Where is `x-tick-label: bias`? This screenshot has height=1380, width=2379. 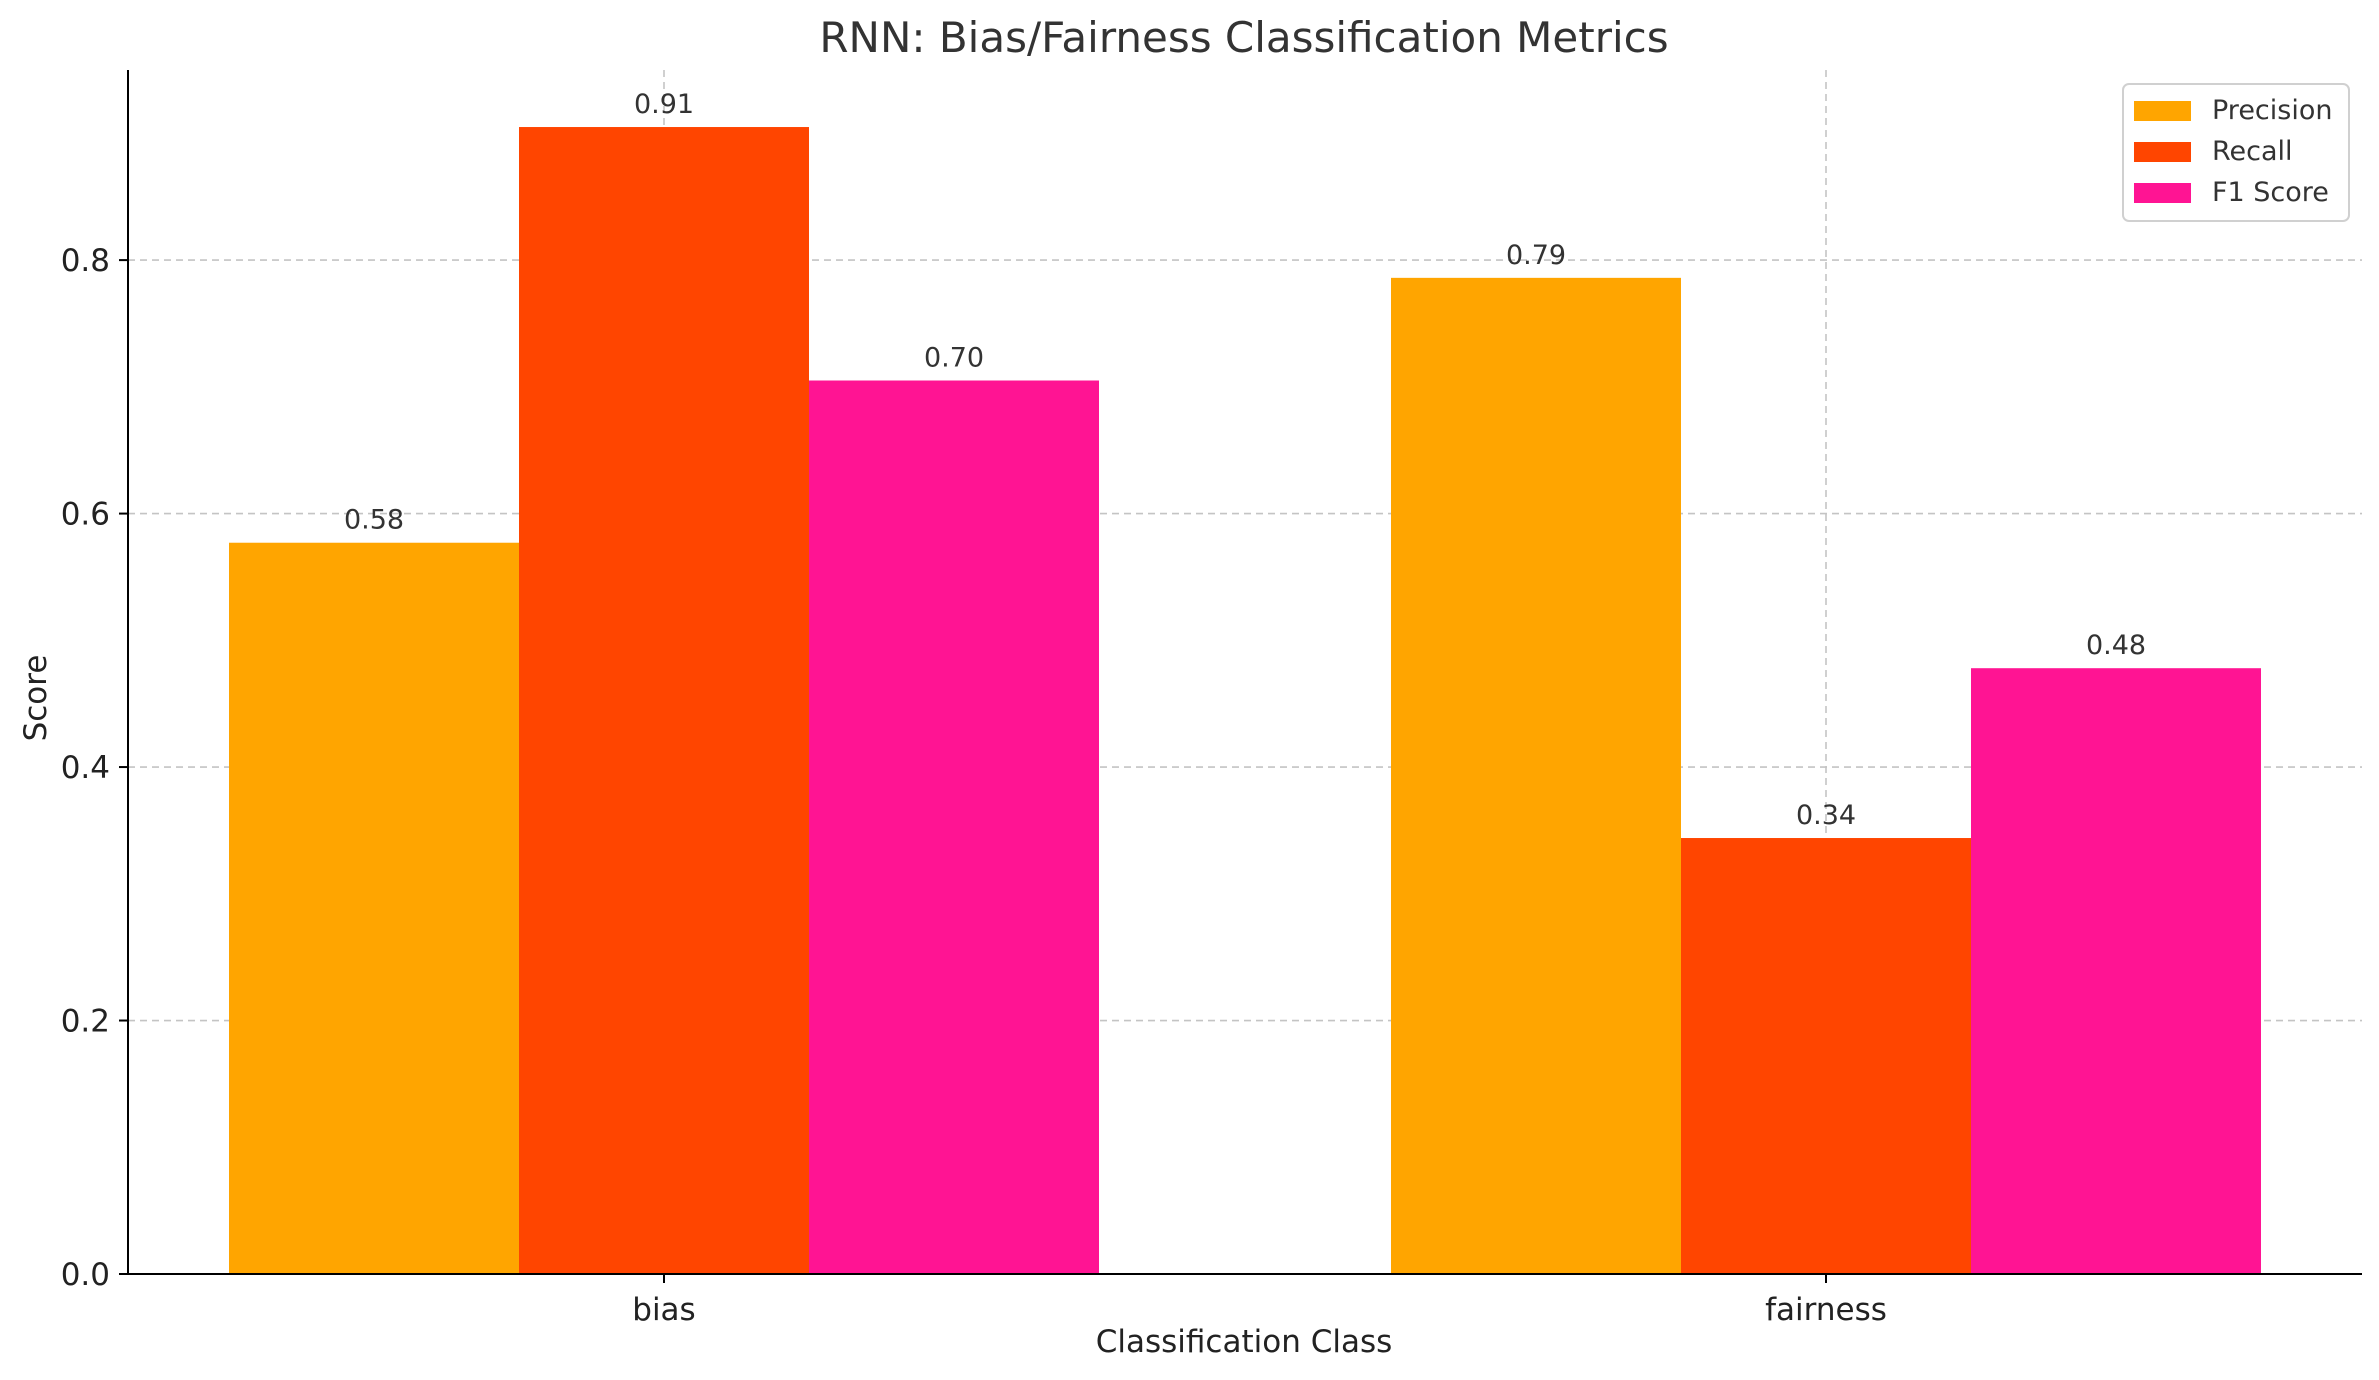
x-tick-label: bias is located at coordinates (663, 1310).